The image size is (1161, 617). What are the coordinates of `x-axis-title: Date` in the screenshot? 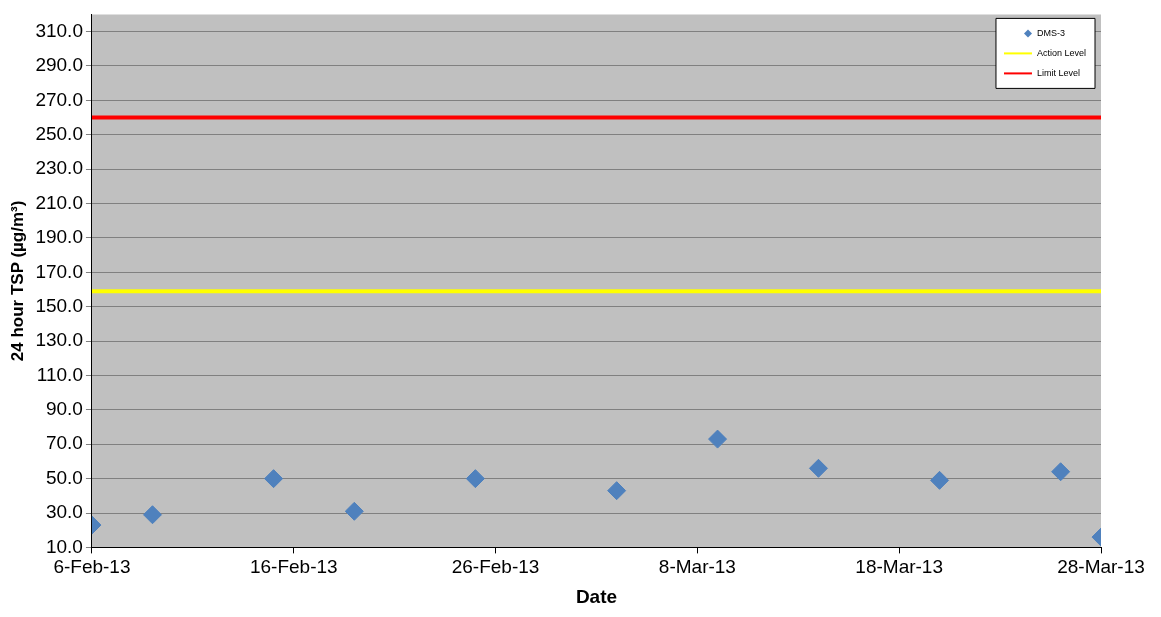 It's located at (596, 596).